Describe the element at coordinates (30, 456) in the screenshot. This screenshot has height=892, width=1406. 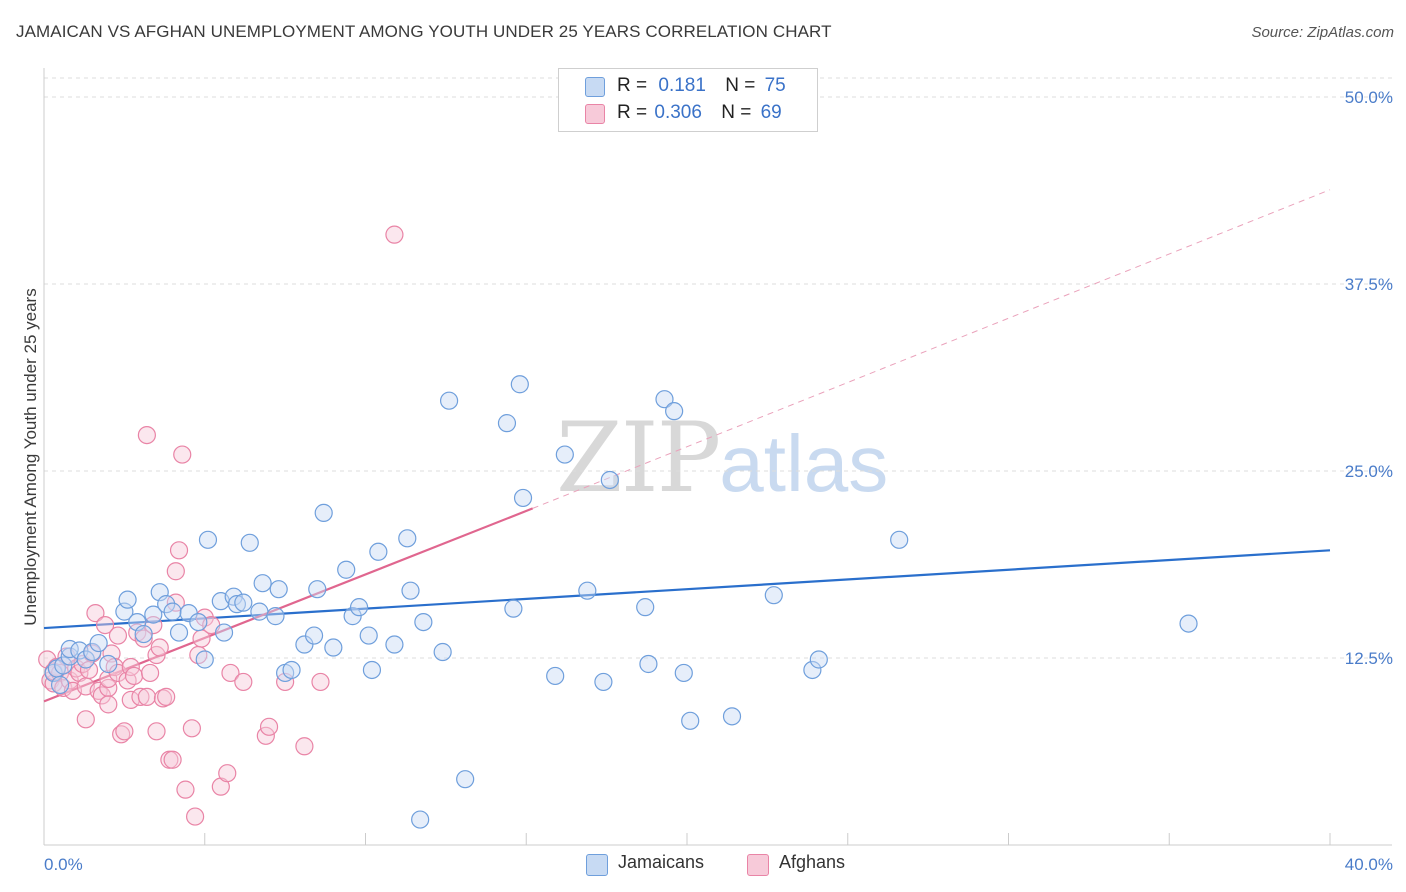
I see `y-axis-label: Unemployment Among Youth under 25 years` at that location.